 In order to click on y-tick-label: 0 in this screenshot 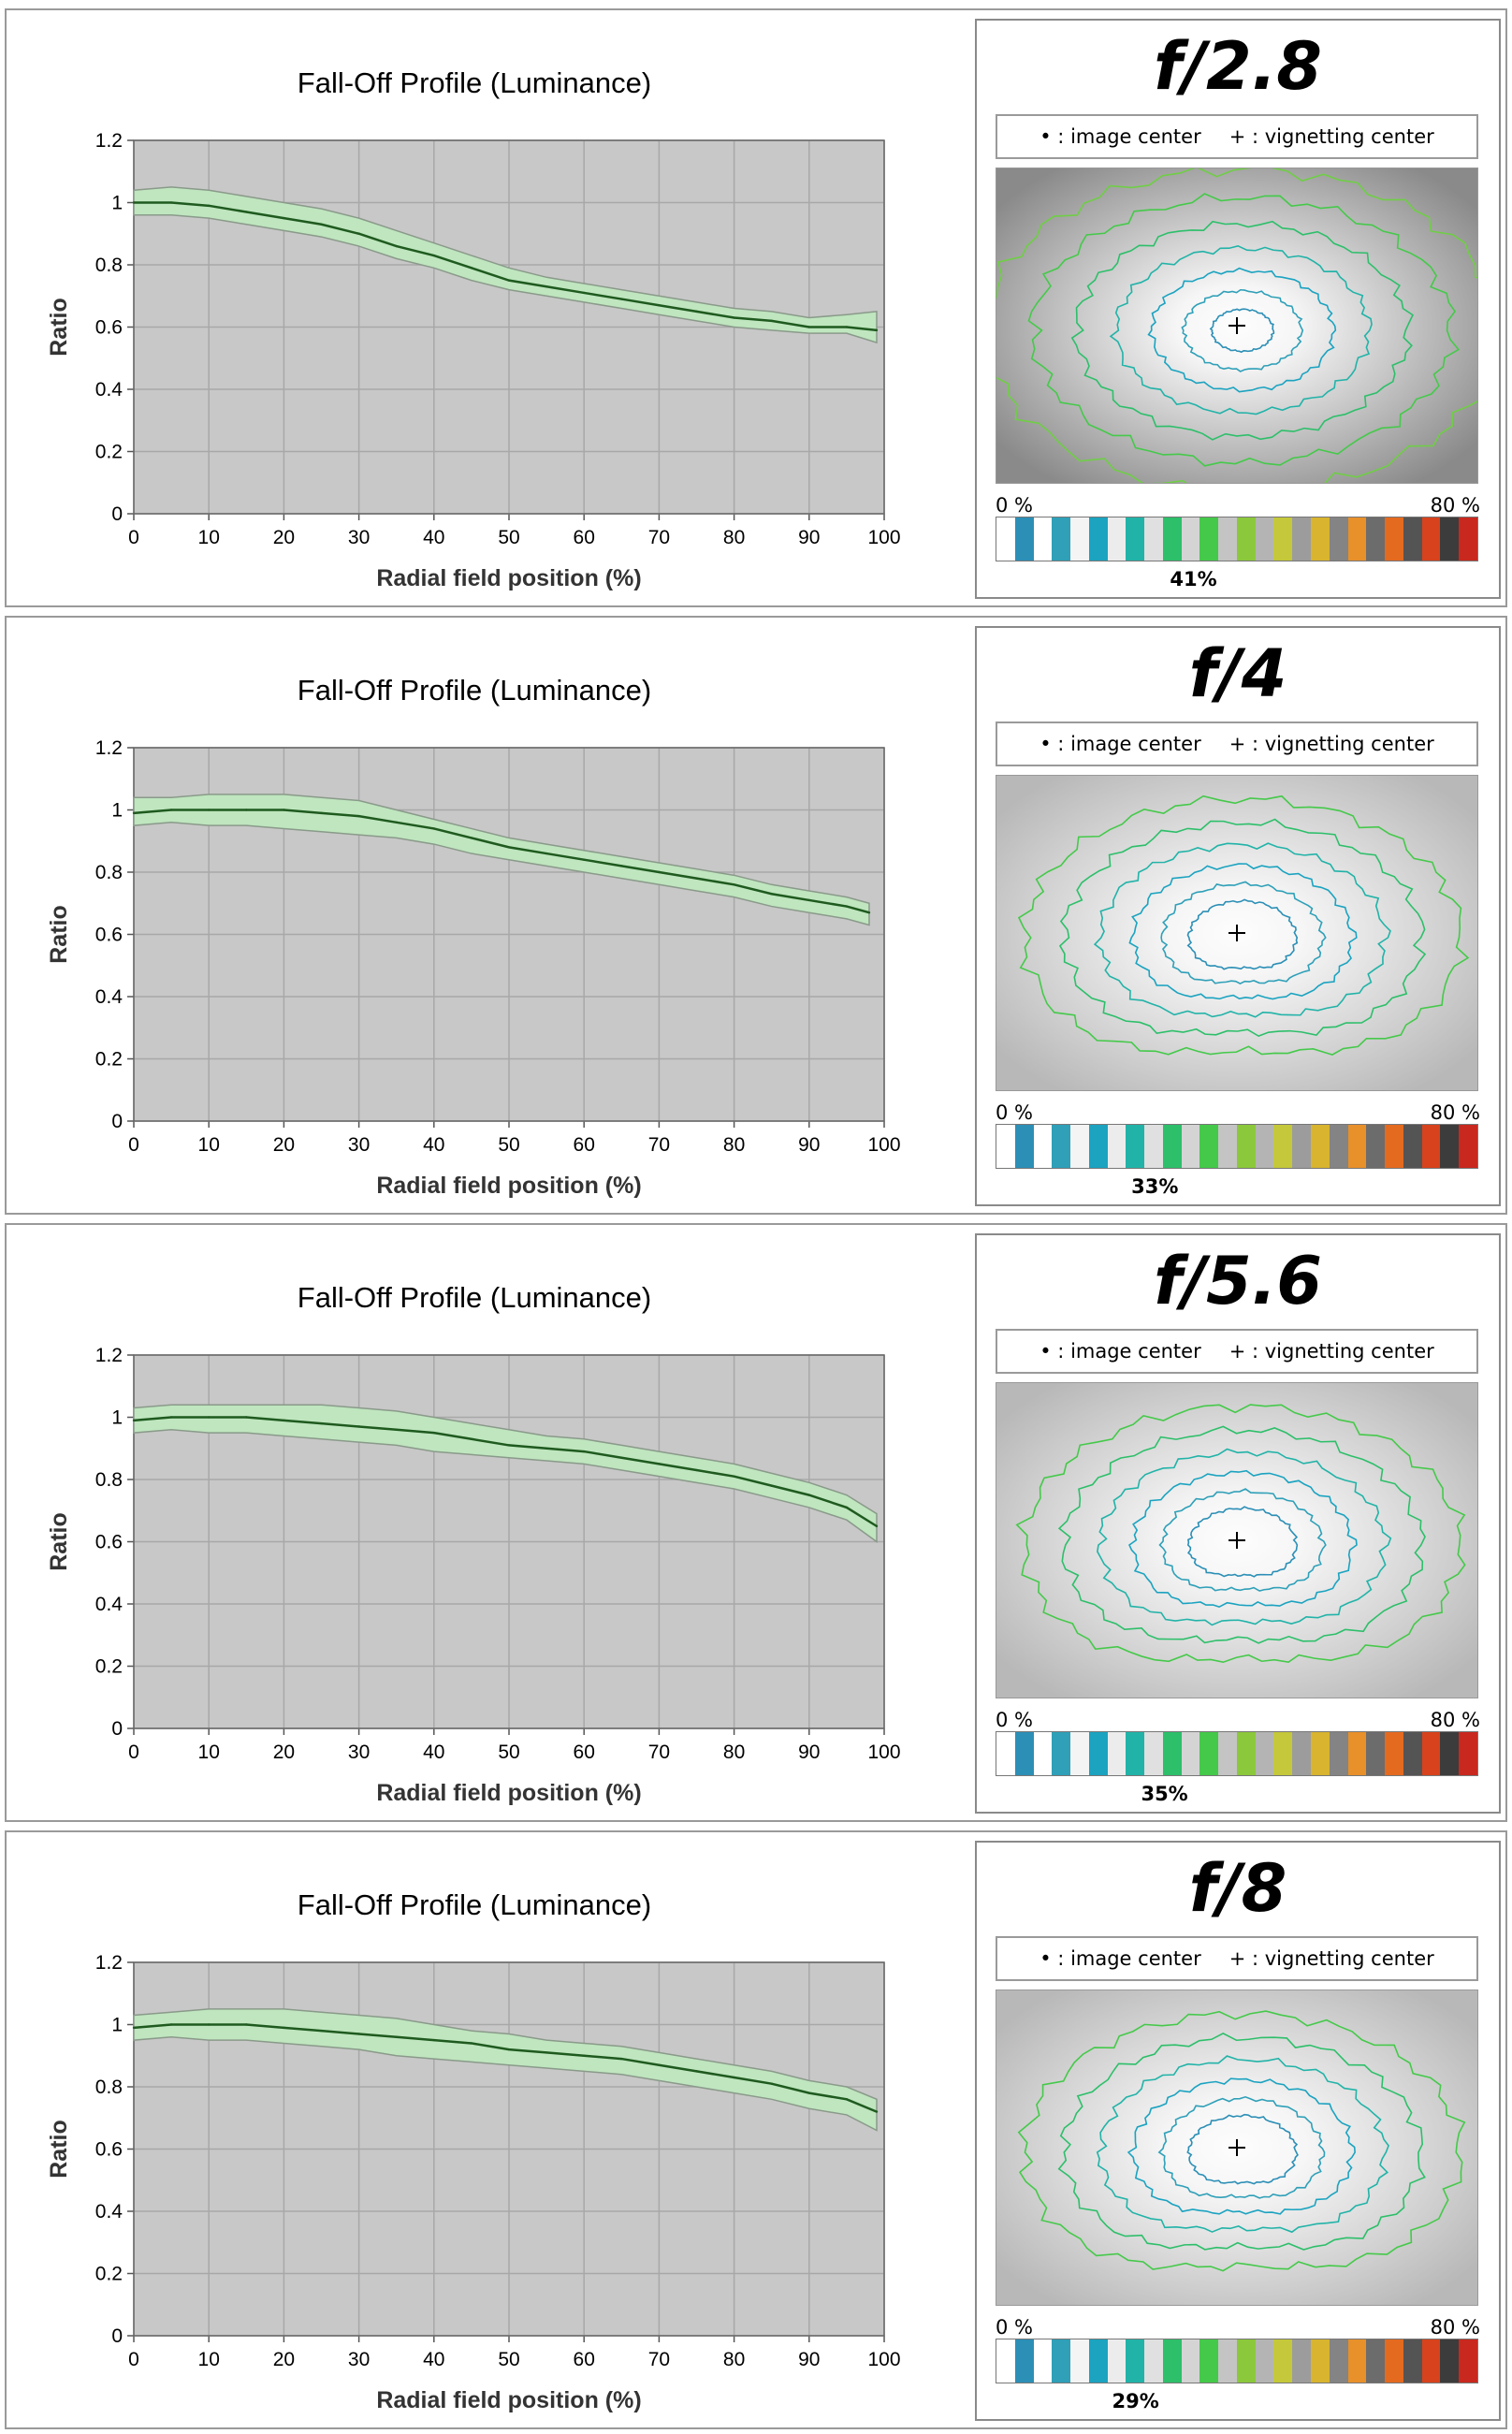, I will do `click(117, 1729)`.